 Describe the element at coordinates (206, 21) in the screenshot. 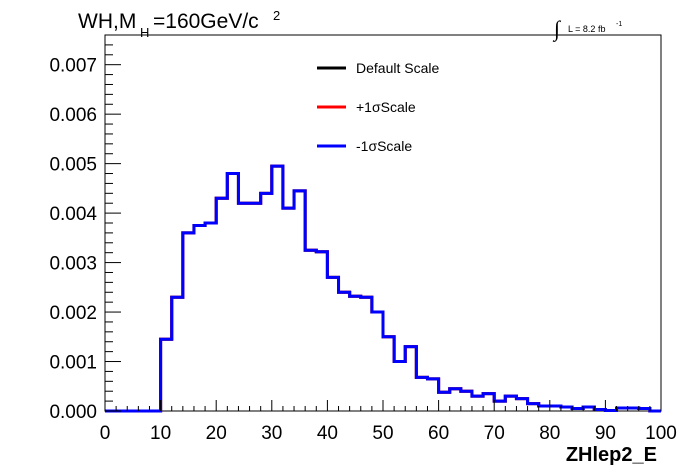

I see `title-mid: =160GeV/c` at that location.